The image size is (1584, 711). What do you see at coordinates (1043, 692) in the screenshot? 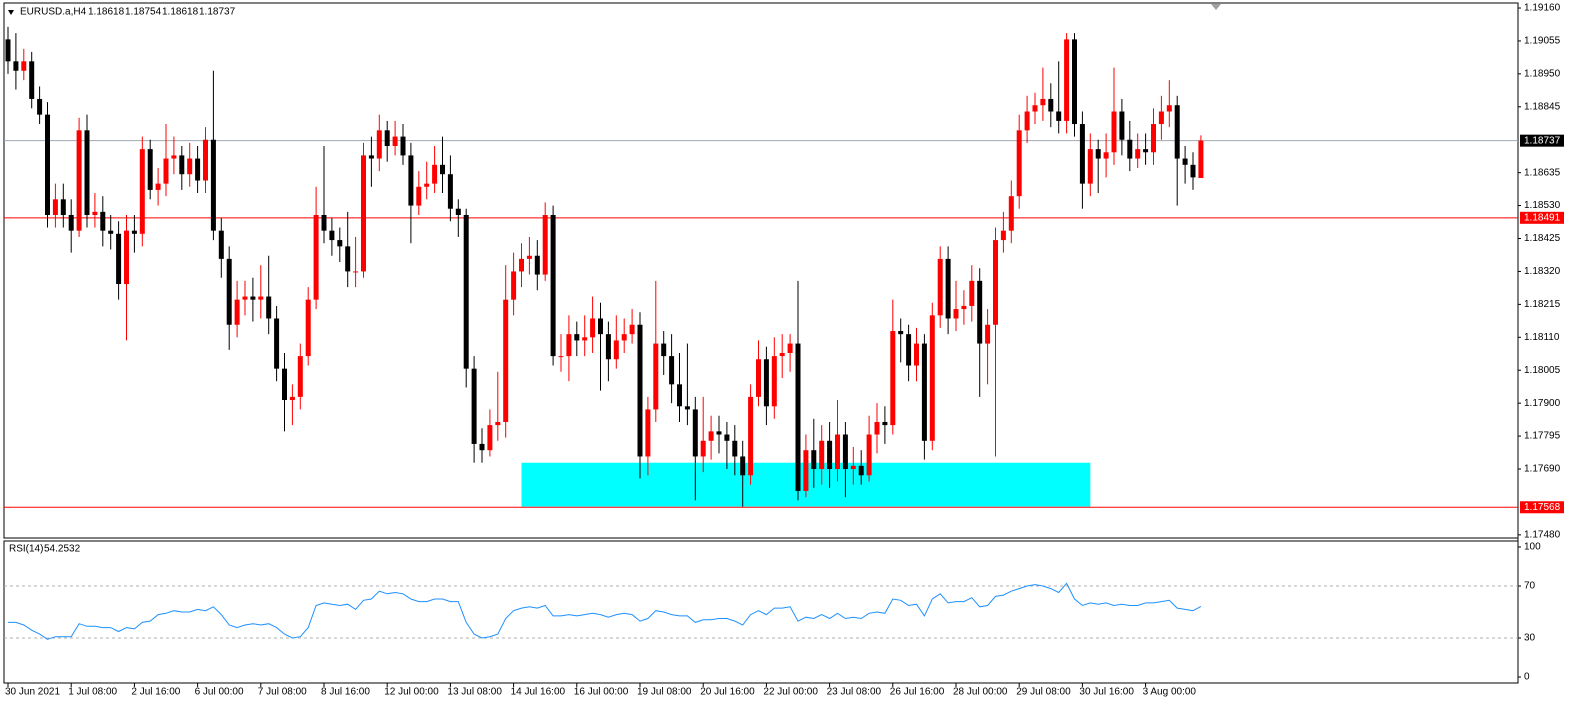
I see `x-tick-label: 29 Jul 08:00` at bounding box center [1043, 692].